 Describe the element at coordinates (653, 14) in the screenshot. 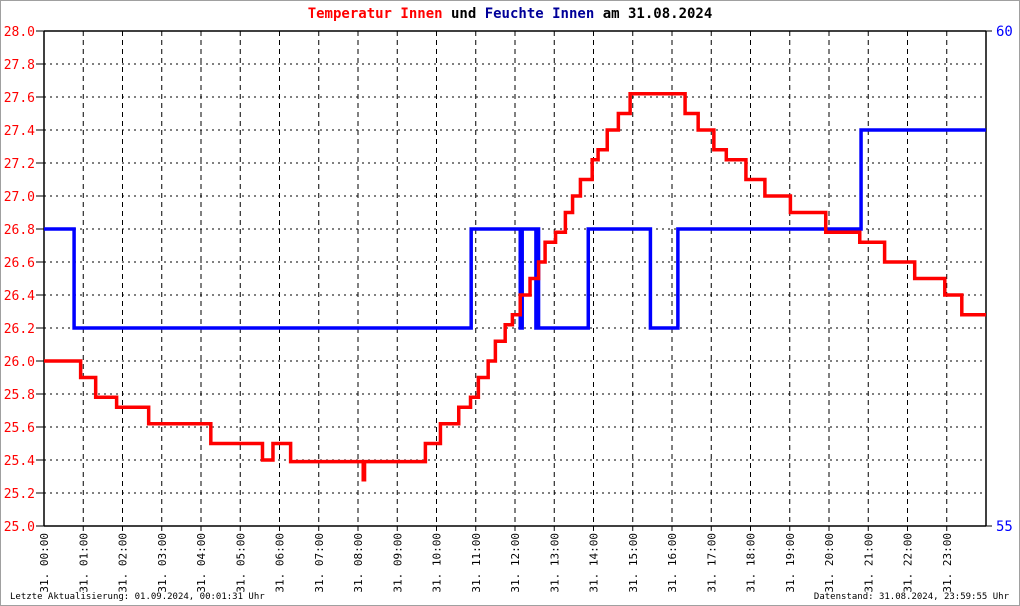

I see `title-part: am 31.08.2024` at that location.